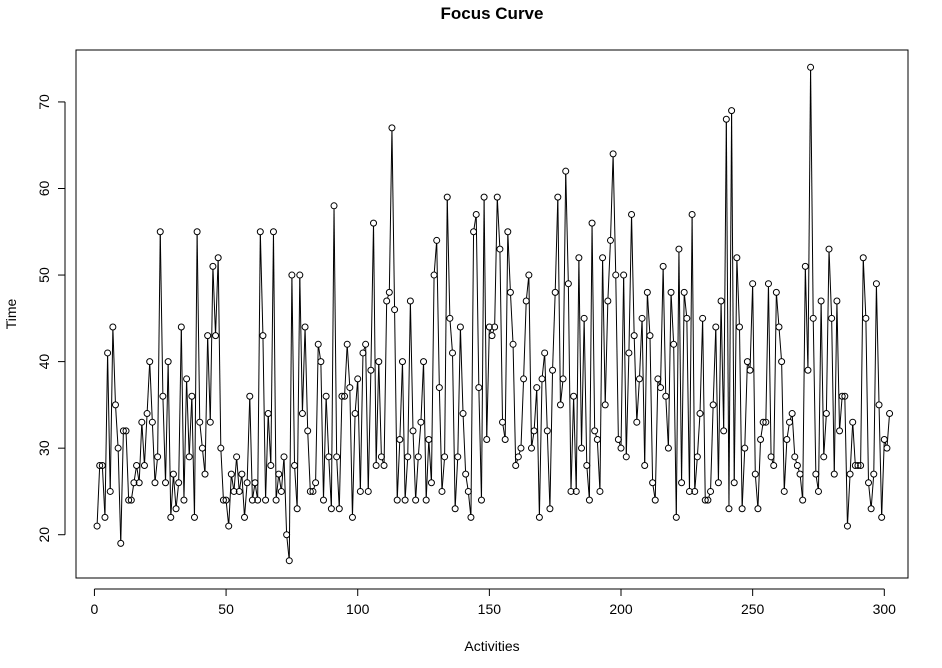 This screenshot has height=668, width=942. What do you see at coordinates (44, 448) in the screenshot?
I see `y-tick-label: 30` at bounding box center [44, 448].